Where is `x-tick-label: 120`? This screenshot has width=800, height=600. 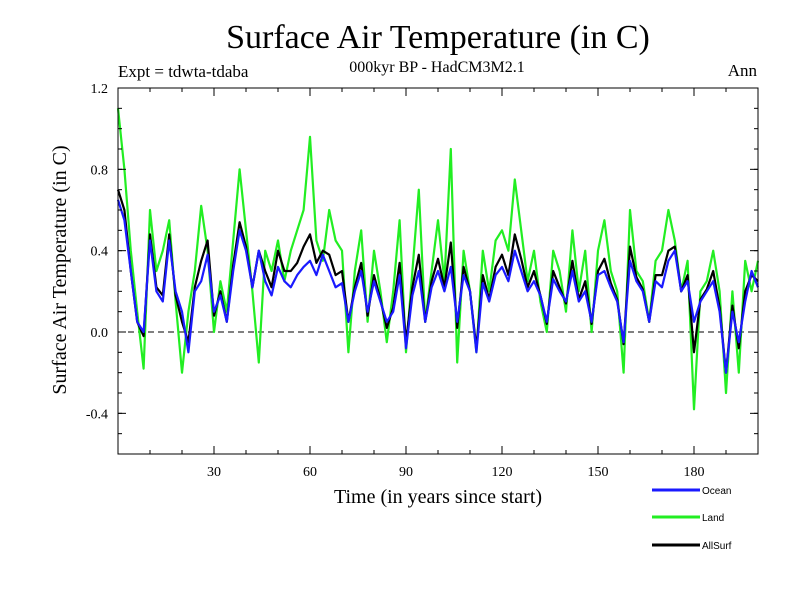 x-tick-label: 120 is located at coordinates (502, 472).